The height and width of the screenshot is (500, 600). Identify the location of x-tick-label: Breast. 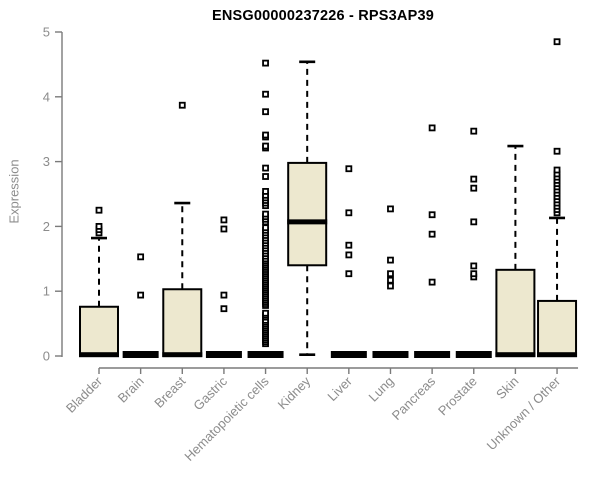
(169, 391).